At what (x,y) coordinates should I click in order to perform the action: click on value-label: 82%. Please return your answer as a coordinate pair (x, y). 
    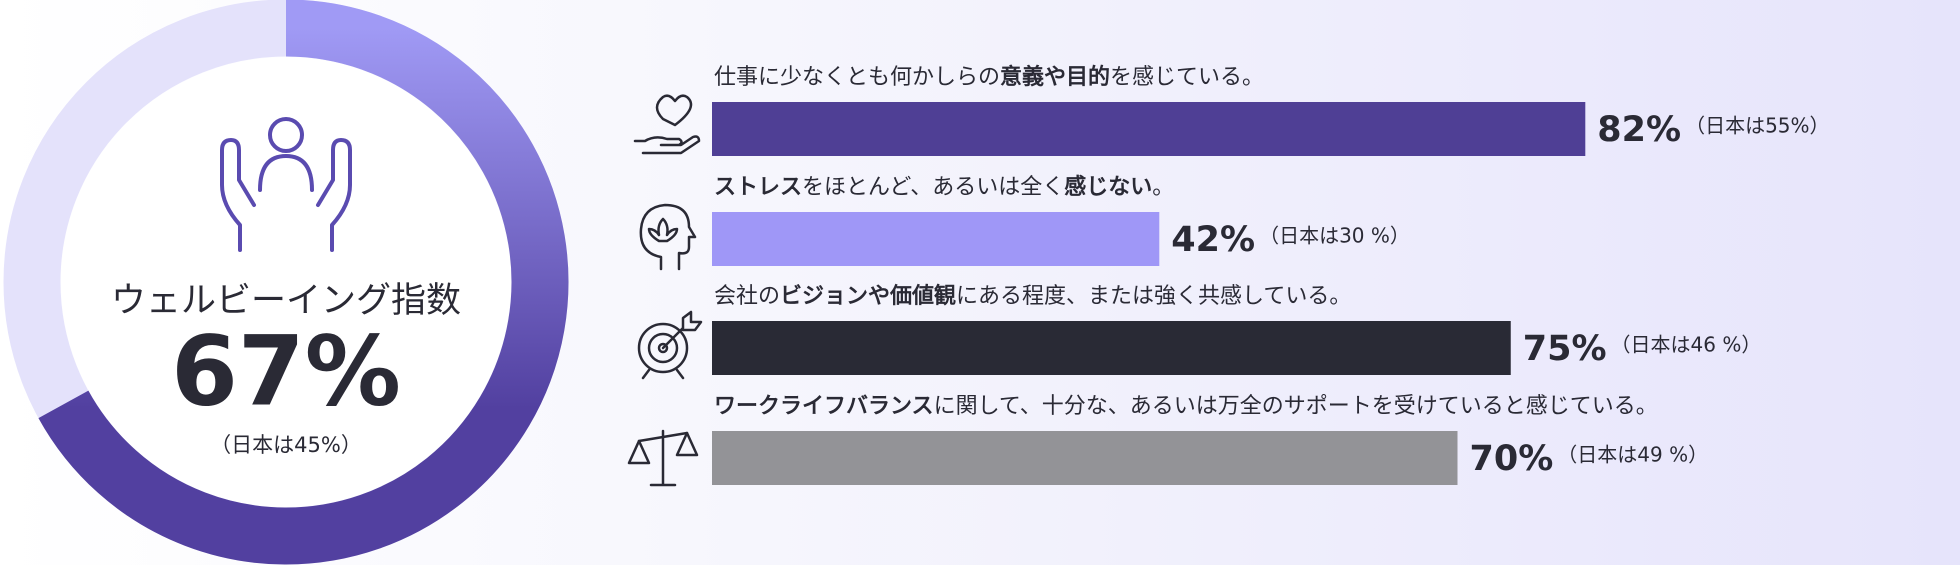
    Looking at the image, I should click on (1639, 130).